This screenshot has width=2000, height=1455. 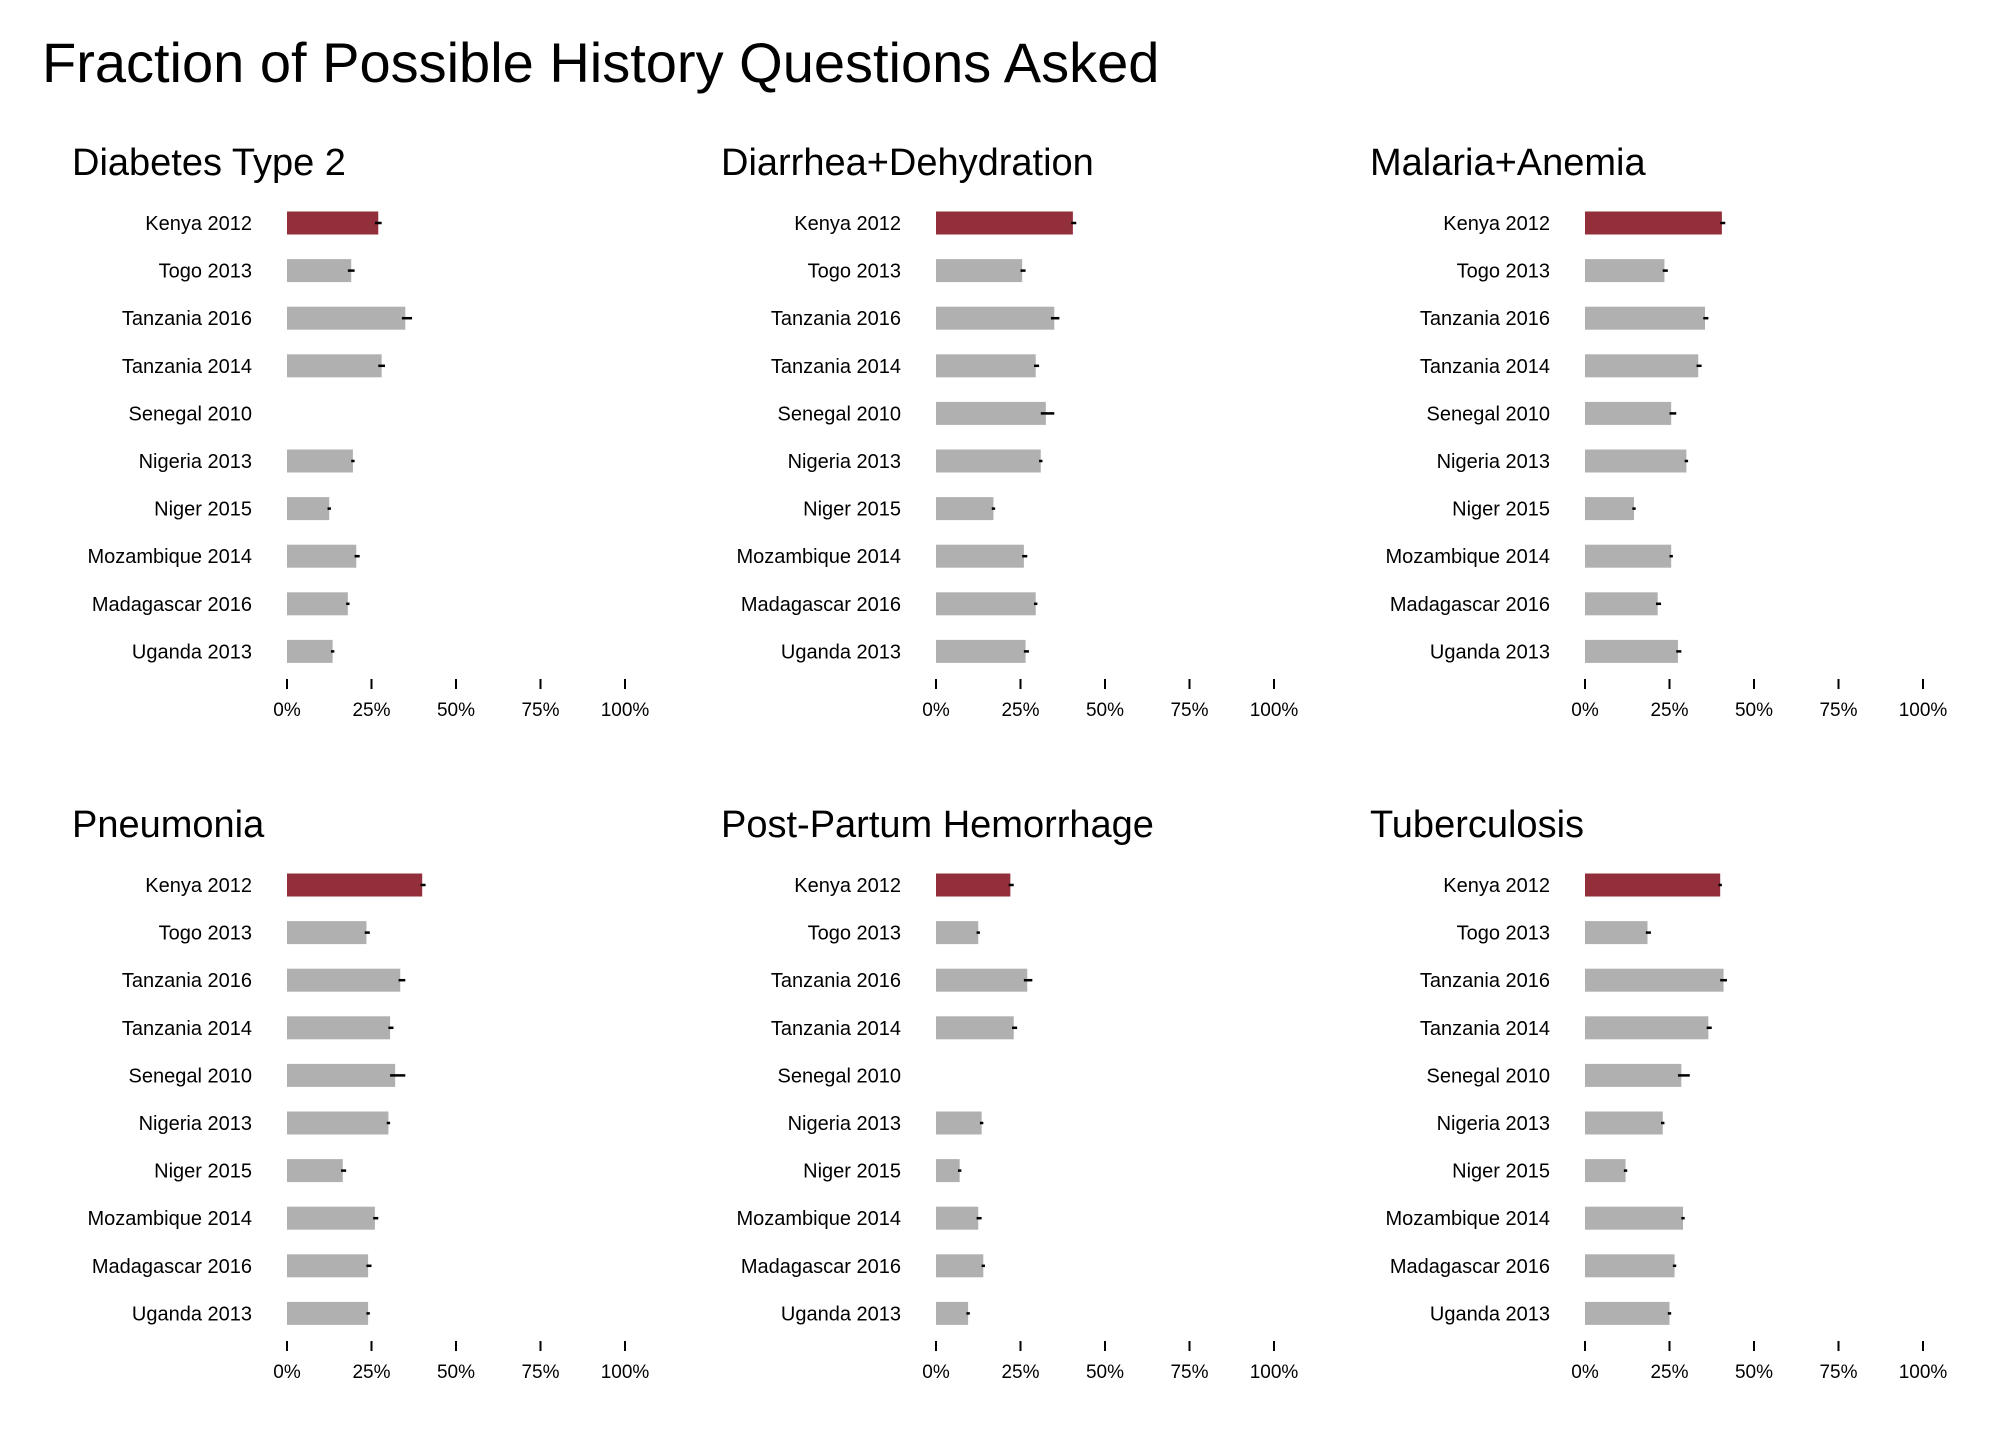 I want to click on panel-title: Diabetes Type 2, so click(x=209, y=163).